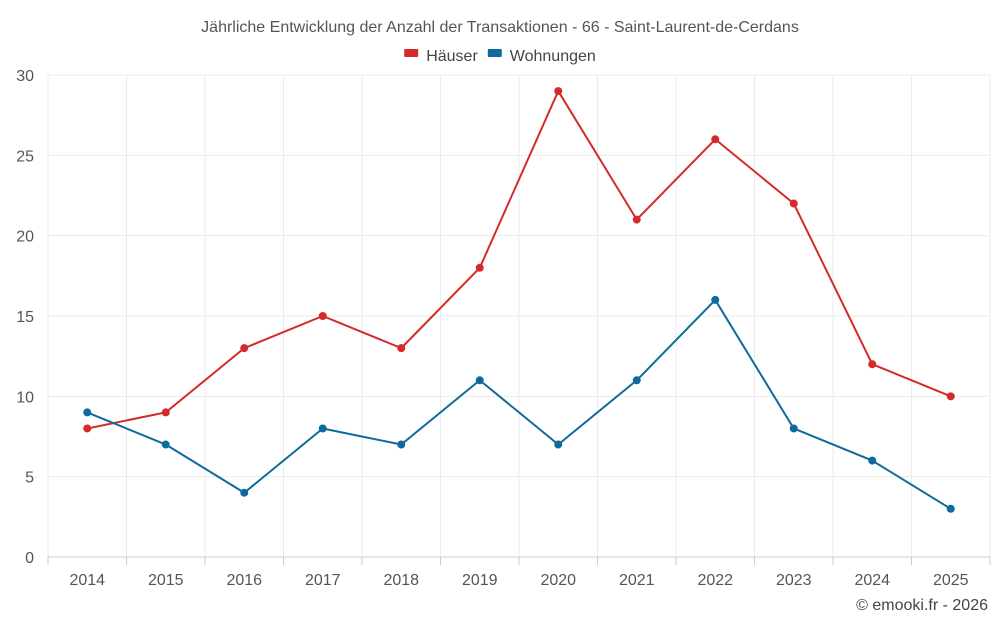 This screenshot has width=1000, height=630. Describe the element at coordinates (25, 317) in the screenshot. I see `y-tick-label: 15` at that location.